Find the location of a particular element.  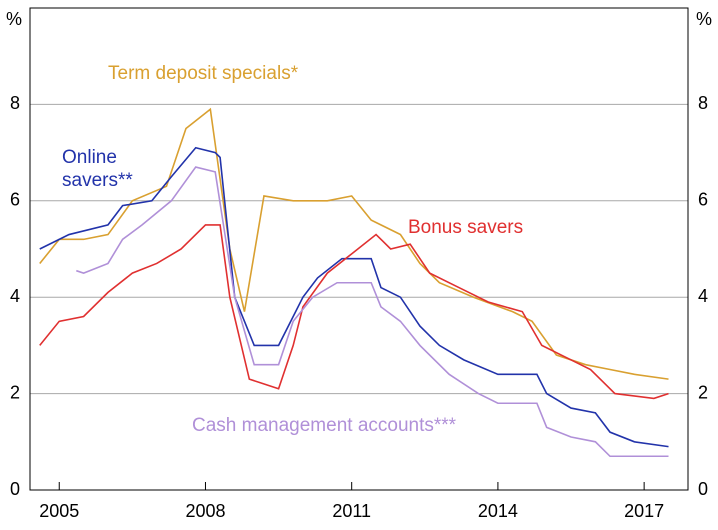

series-label: Term deposit specials* is located at coordinates (203, 73).